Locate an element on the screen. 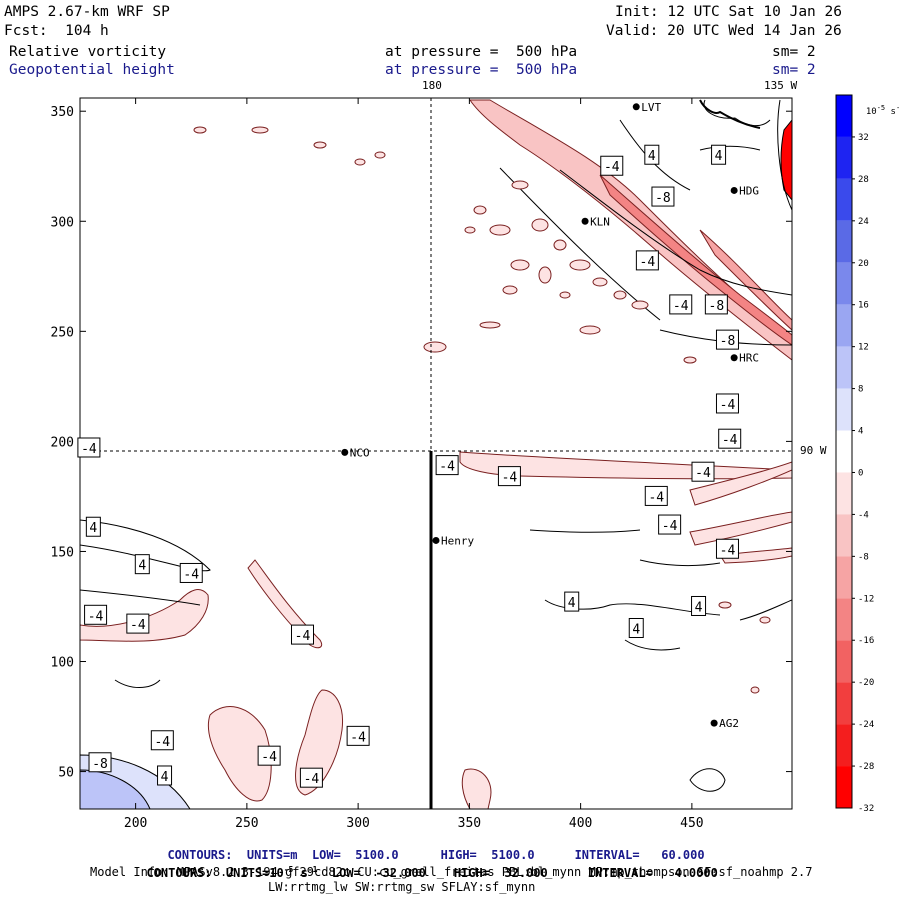 The width and height of the screenshot is (900, 900). x-tick-label: 400 is located at coordinates (580, 823).